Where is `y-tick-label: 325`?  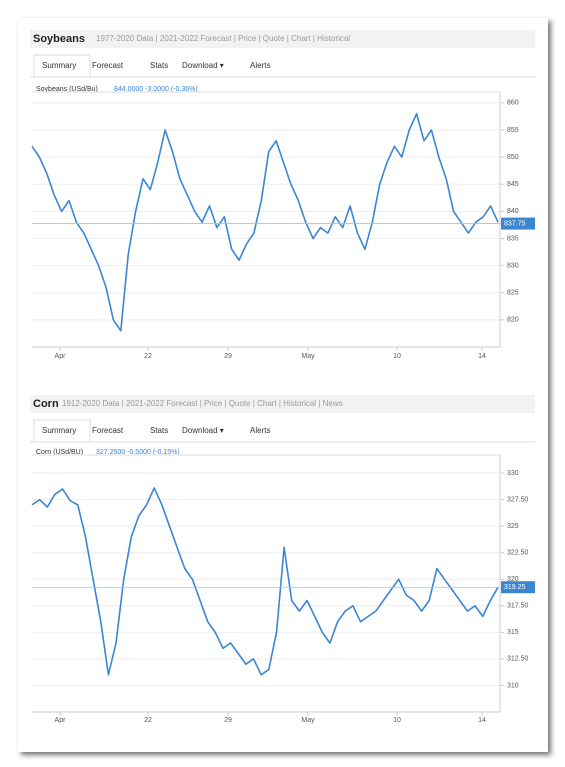
y-tick-label: 325 is located at coordinates (513, 526).